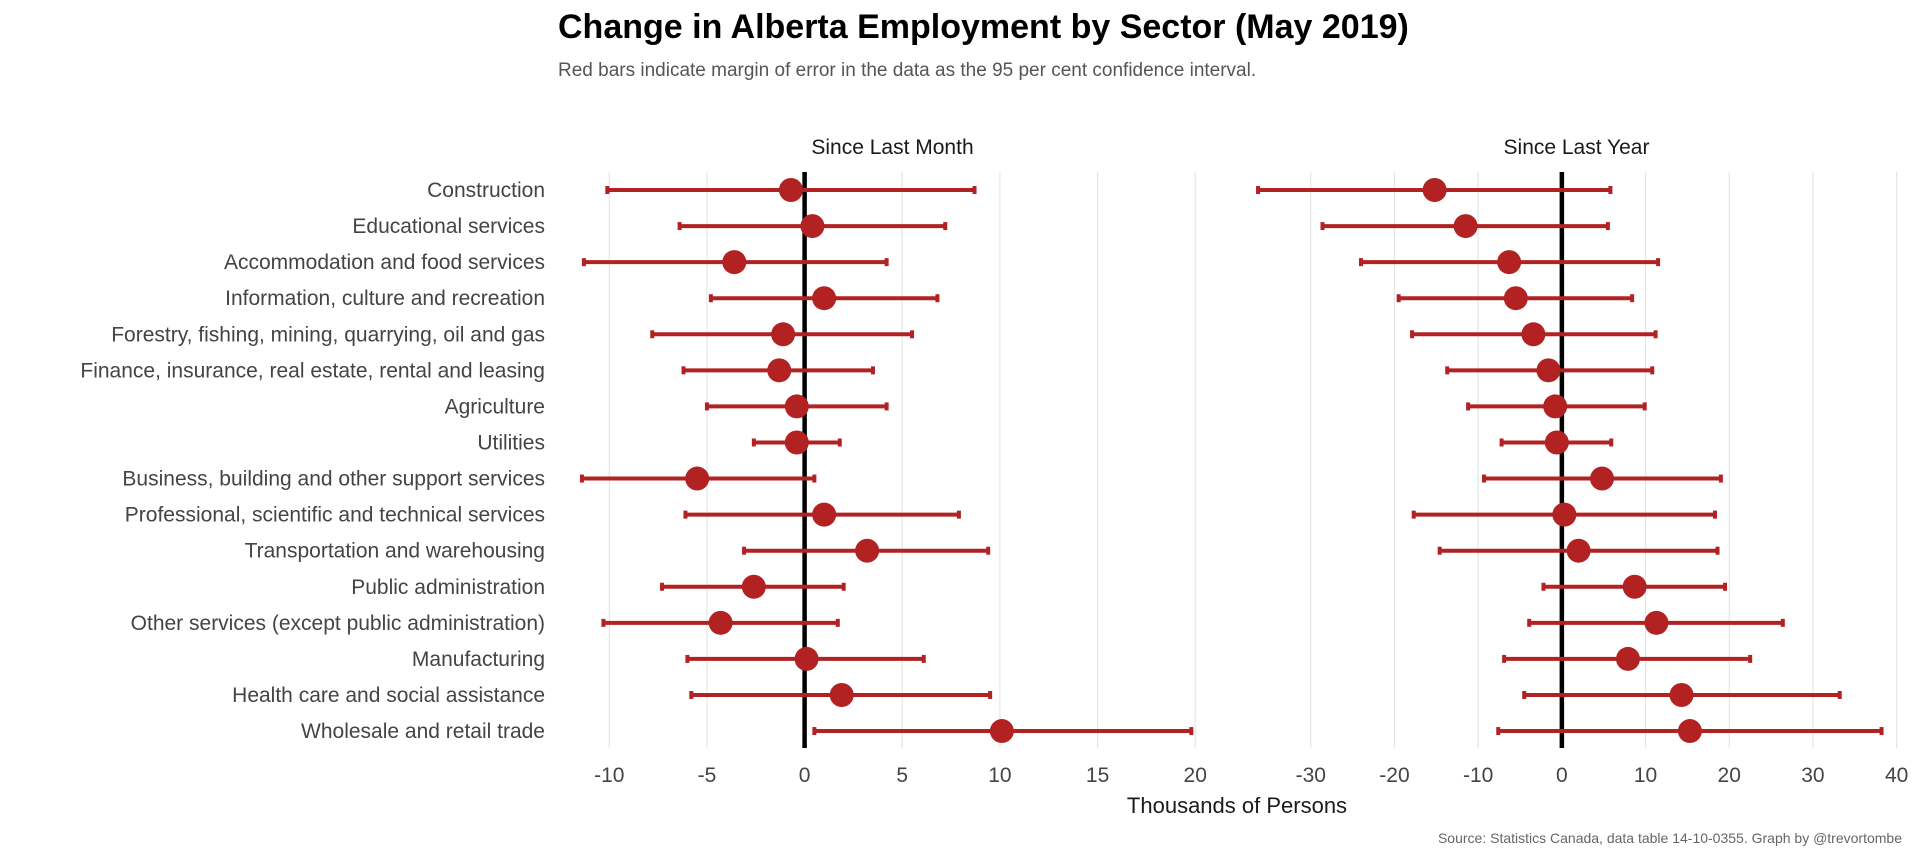 Image resolution: width=1920 pixels, height=864 pixels. I want to click on x-tick-label: -5, so click(707, 775).